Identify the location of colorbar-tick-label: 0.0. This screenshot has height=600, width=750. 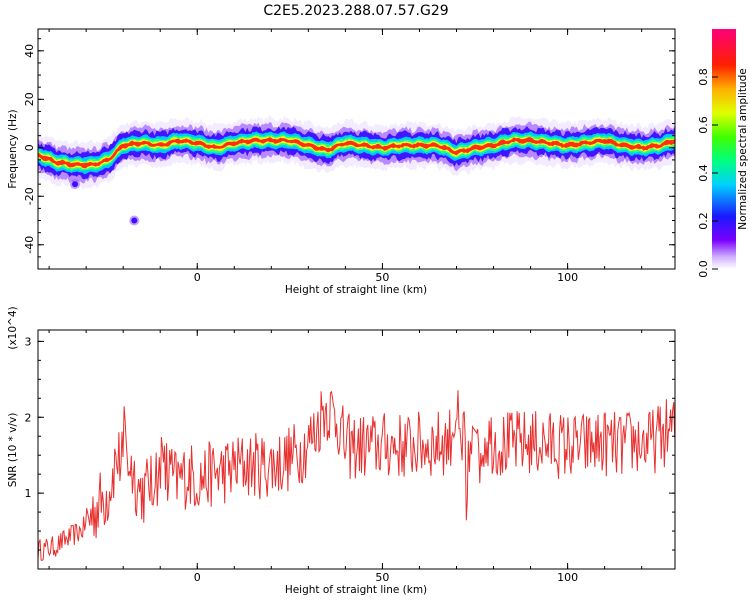
(703, 269).